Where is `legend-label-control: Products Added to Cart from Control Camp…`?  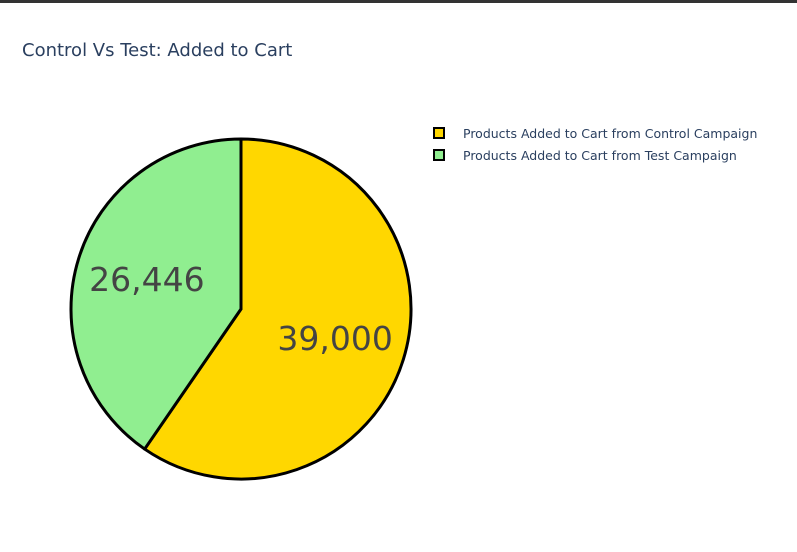
legend-label-control: Products Added to Cart from Control Camp… is located at coordinates (610, 133).